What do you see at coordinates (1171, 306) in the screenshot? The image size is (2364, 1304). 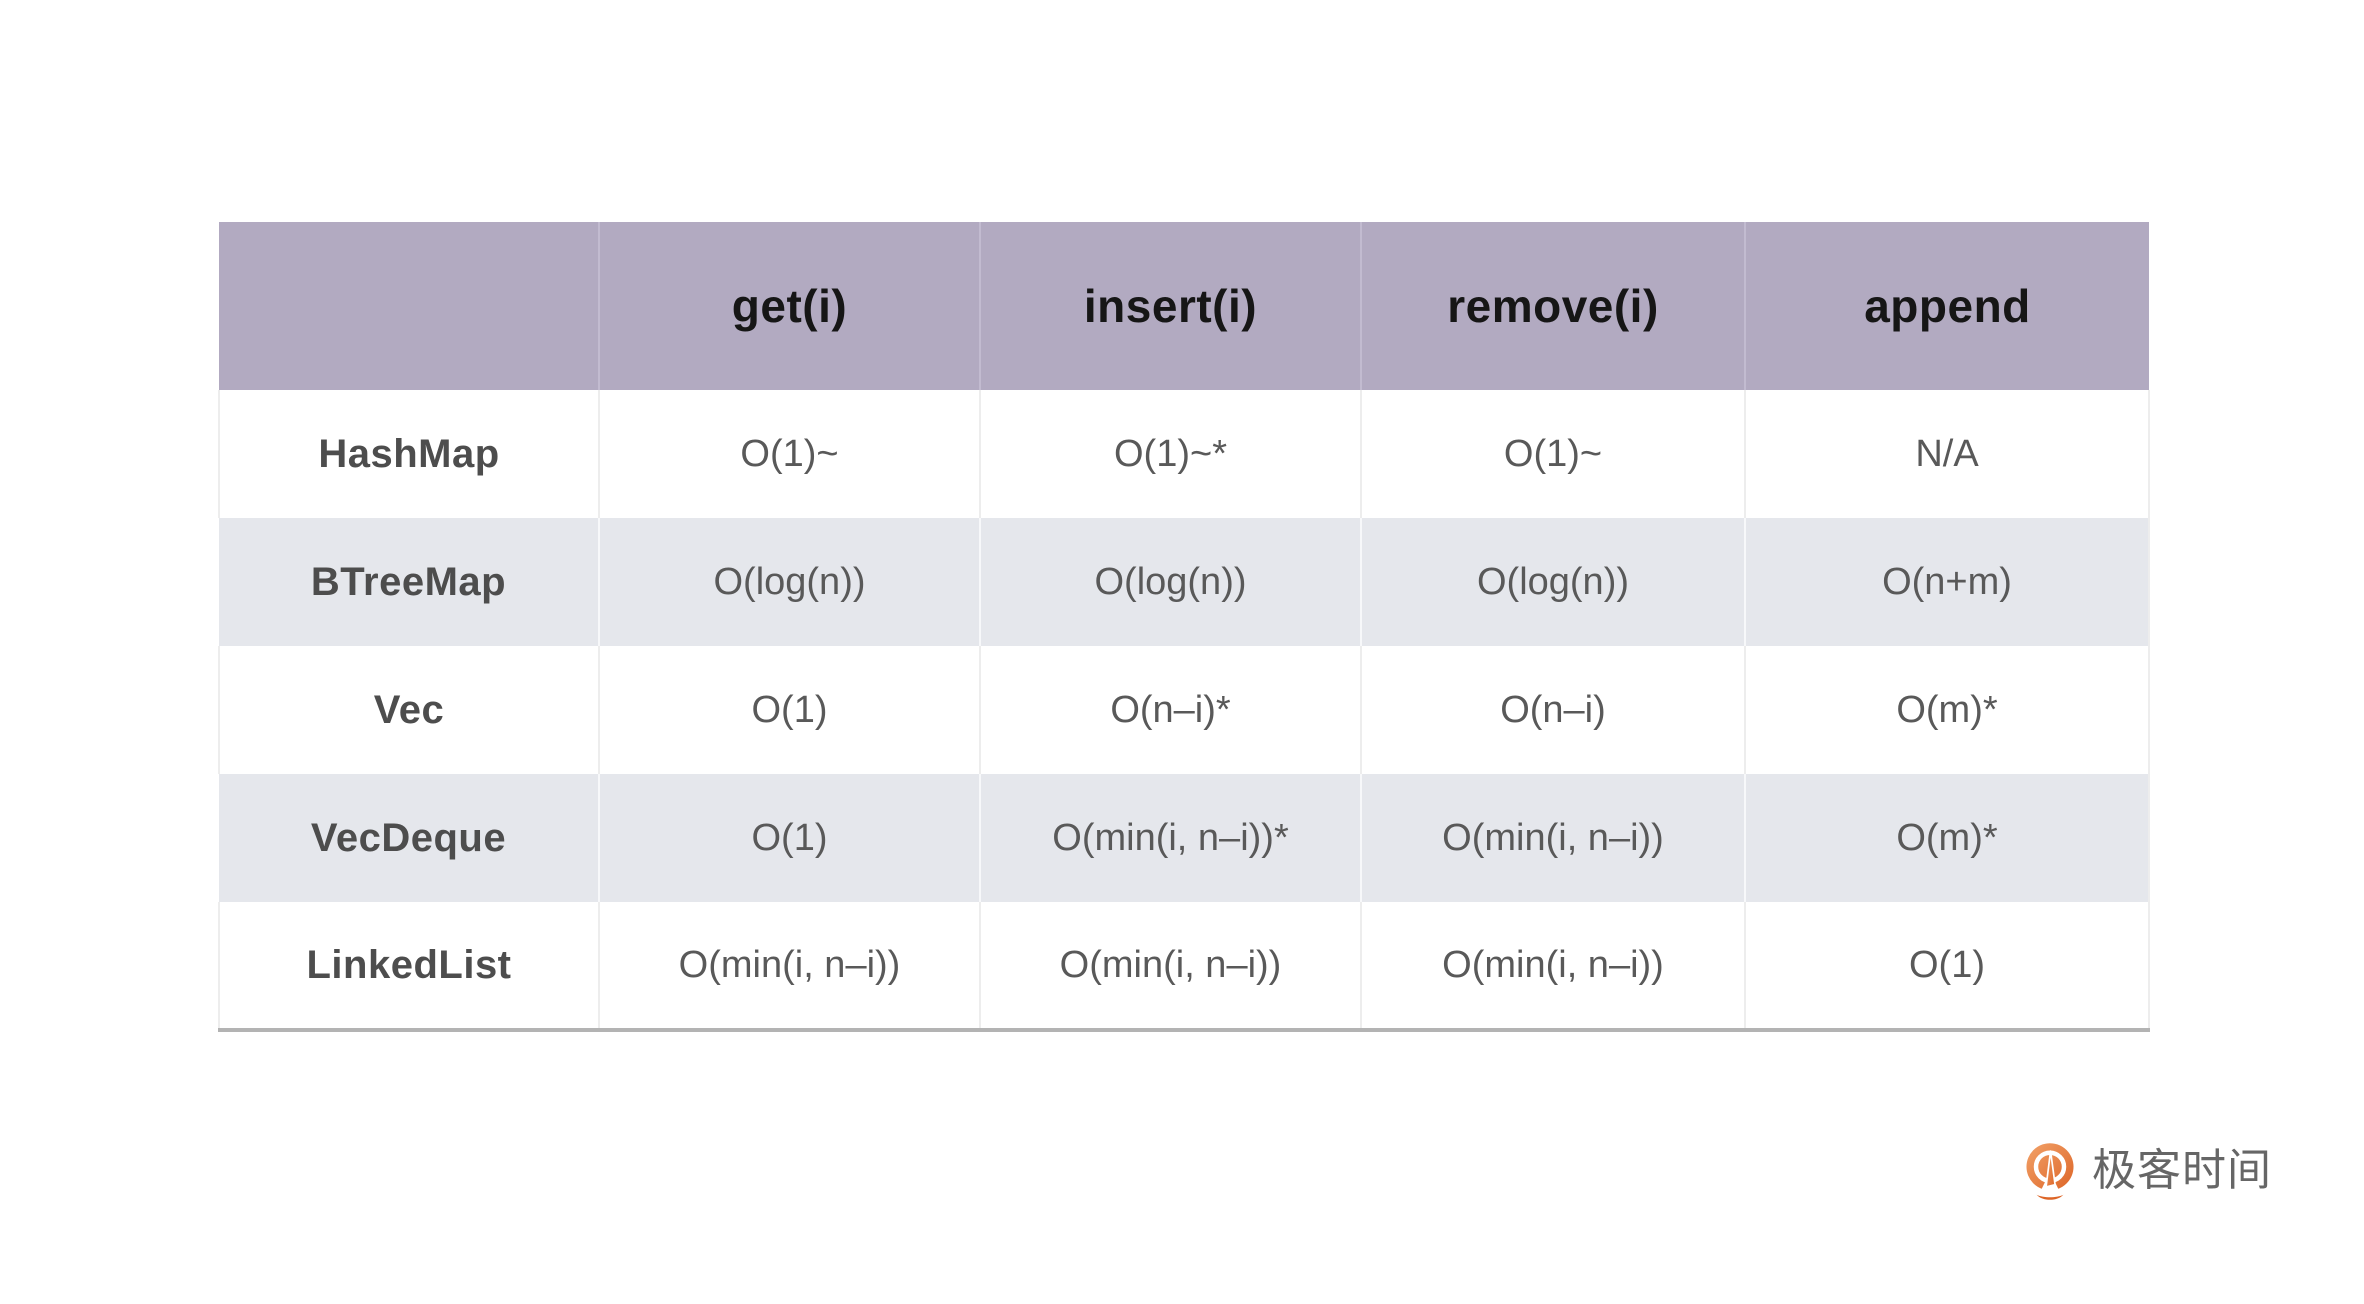 I see `column-header-insert: insert(i)` at bounding box center [1171, 306].